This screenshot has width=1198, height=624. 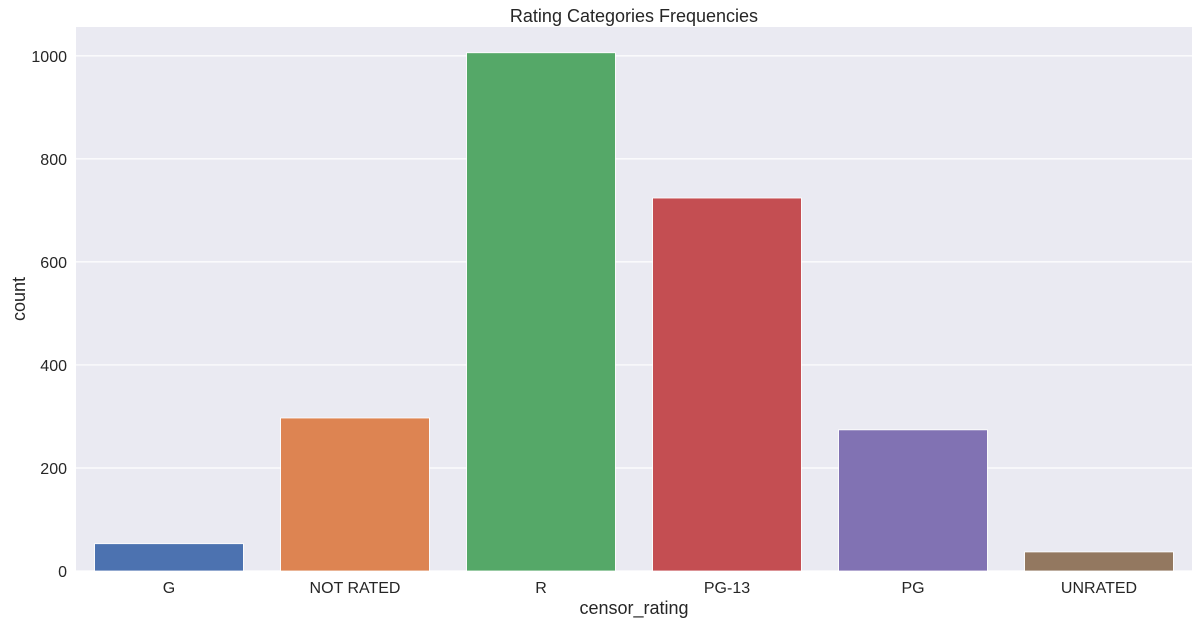 What do you see at coordinates (541, 312) in the screenshot?
I see `bar-r` at bounding box center [541, 312].